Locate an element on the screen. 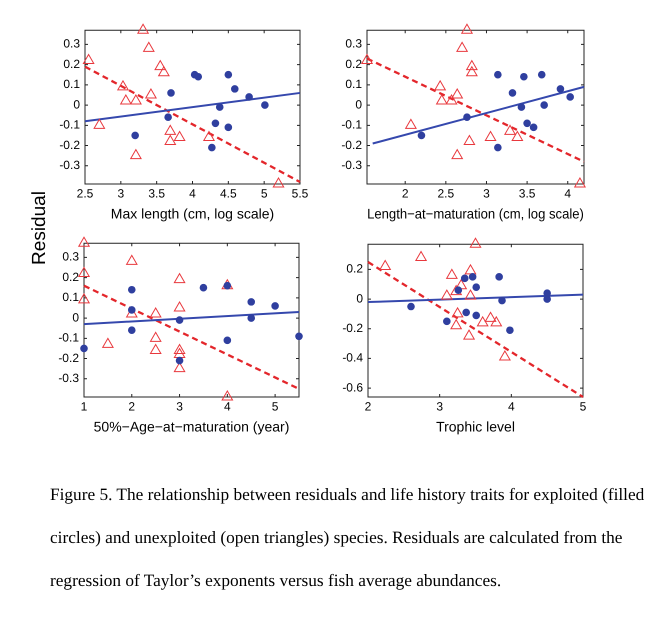 The width and height of the screenshot is (645, 628). y-tick-label: 0 is located at coordinates (76, 317).